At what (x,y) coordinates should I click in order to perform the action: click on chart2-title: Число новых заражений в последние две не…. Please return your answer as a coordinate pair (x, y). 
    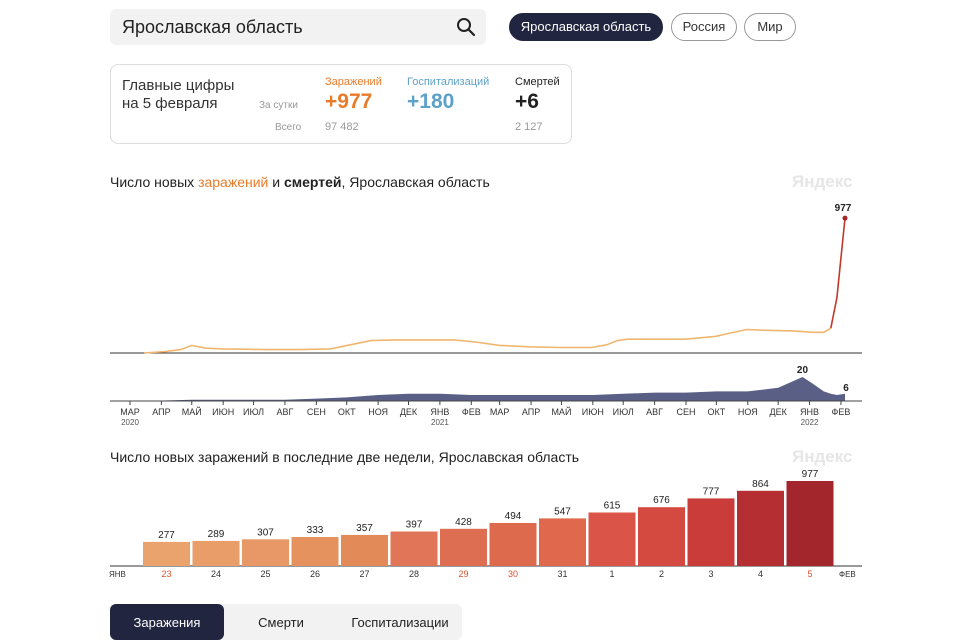
    Looking at the image, I should click on (345, 457).